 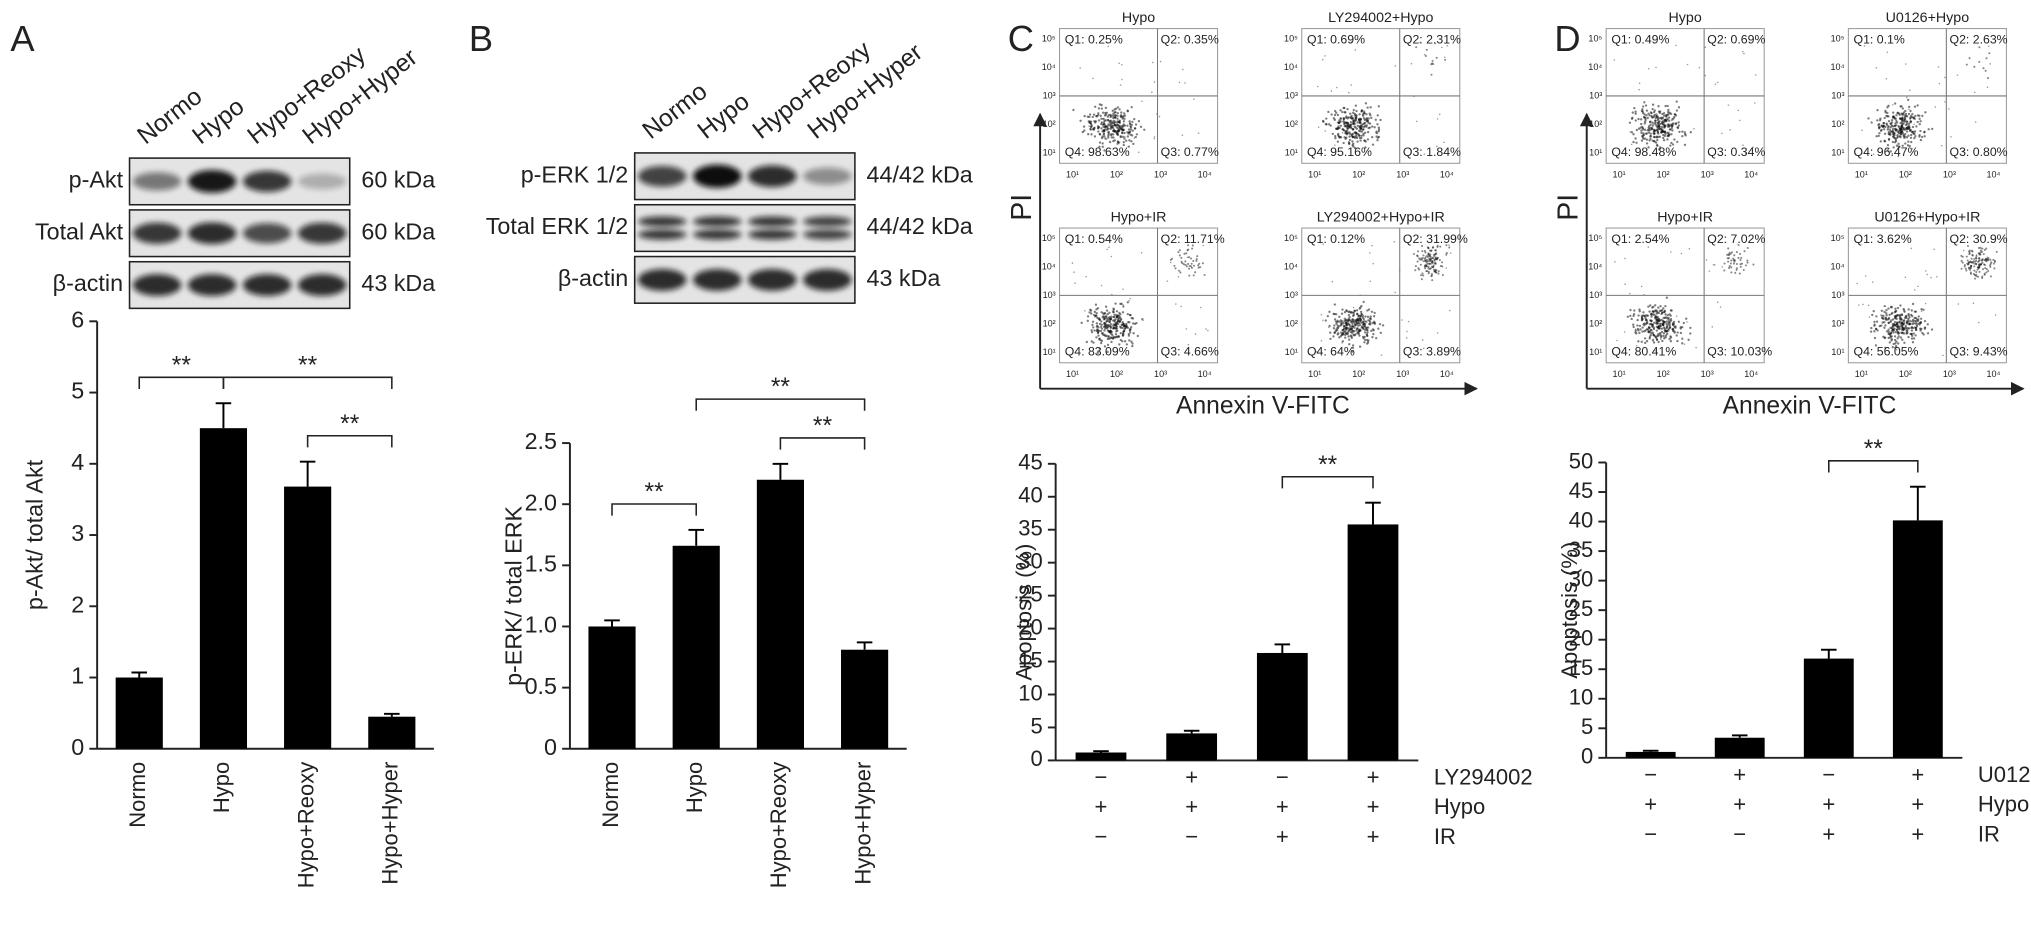 What do you see at coordinates (1979, 352) in the screenshot?
I see `quadrant-label: Q3: 9.43%` at bounding box center [1979, 352].